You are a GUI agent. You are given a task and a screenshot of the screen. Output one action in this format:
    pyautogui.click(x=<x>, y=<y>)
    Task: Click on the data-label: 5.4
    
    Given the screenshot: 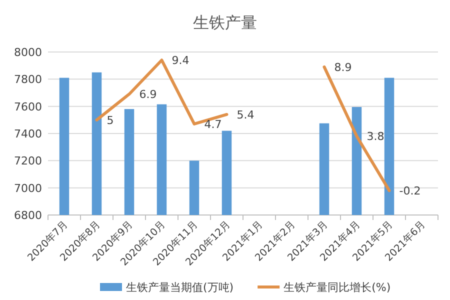 What is the action you would take?
    pyautogui.click(x=245, y=115)
    